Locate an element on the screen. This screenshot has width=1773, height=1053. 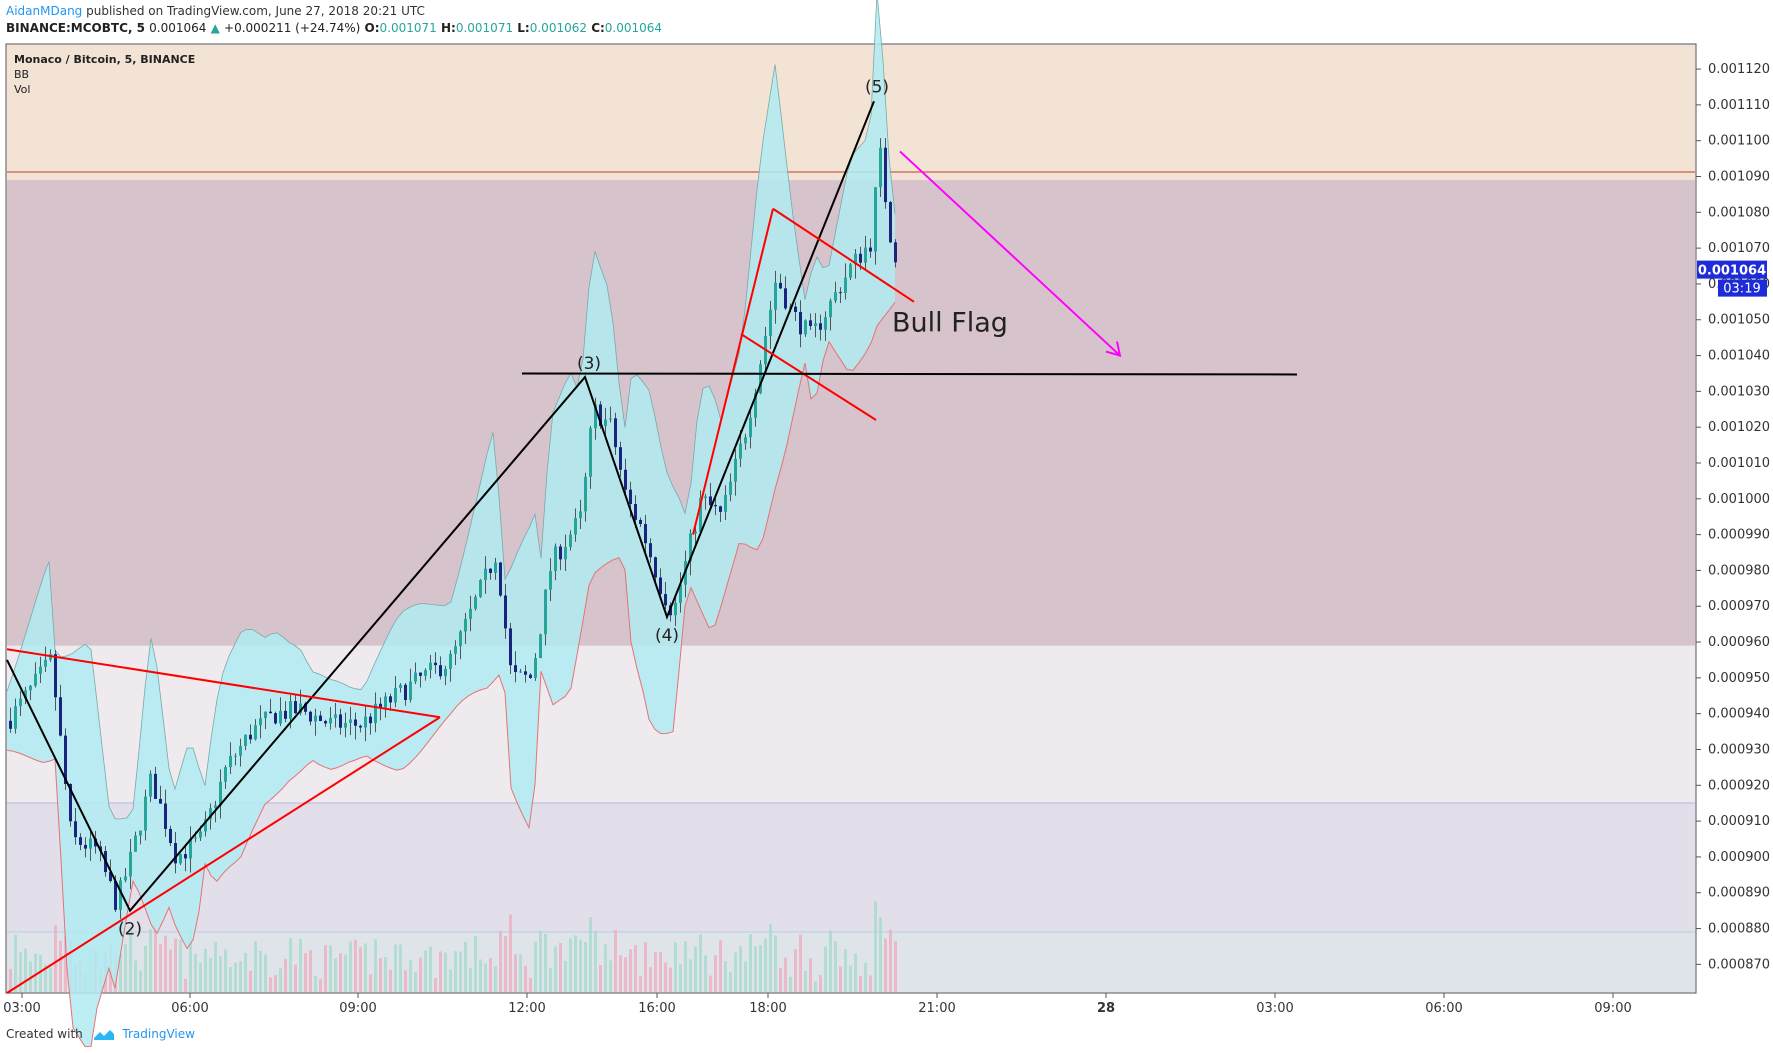
price-tick-label: 0.000920 is located at coordinates (1739, 785).